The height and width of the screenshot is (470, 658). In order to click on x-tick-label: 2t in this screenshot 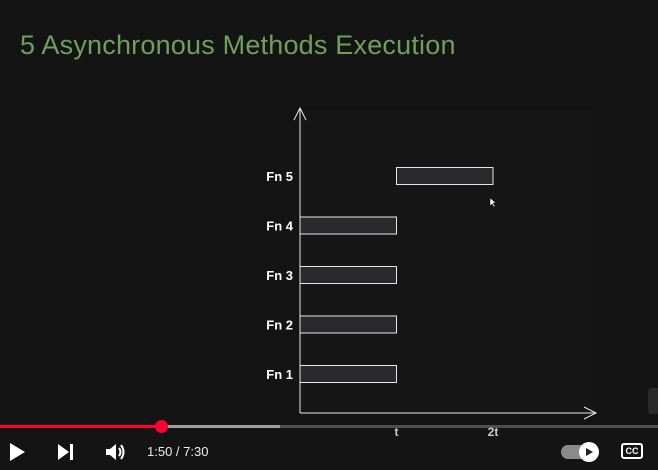, I will do `click(493, 432)`.